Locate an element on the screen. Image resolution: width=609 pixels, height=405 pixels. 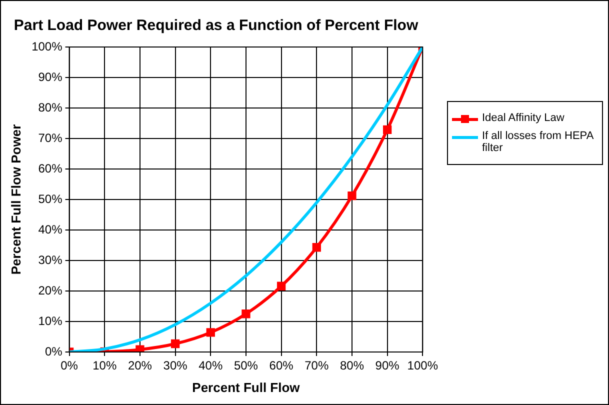
x-axis-title: Percent Full Flow is located at coordinates (246, 387).